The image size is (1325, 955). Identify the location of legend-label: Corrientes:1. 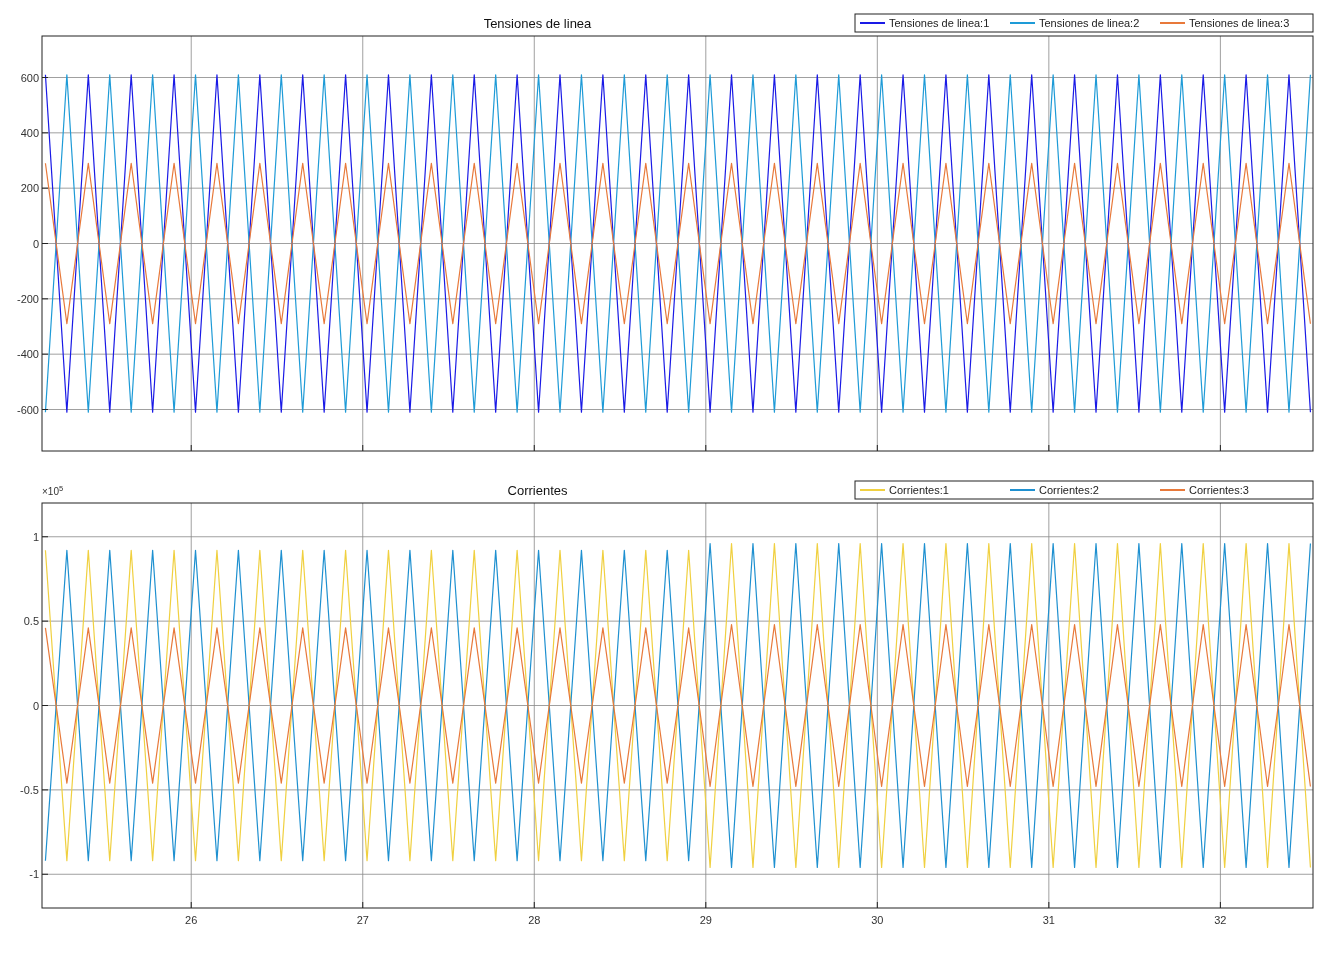
(919, 490).